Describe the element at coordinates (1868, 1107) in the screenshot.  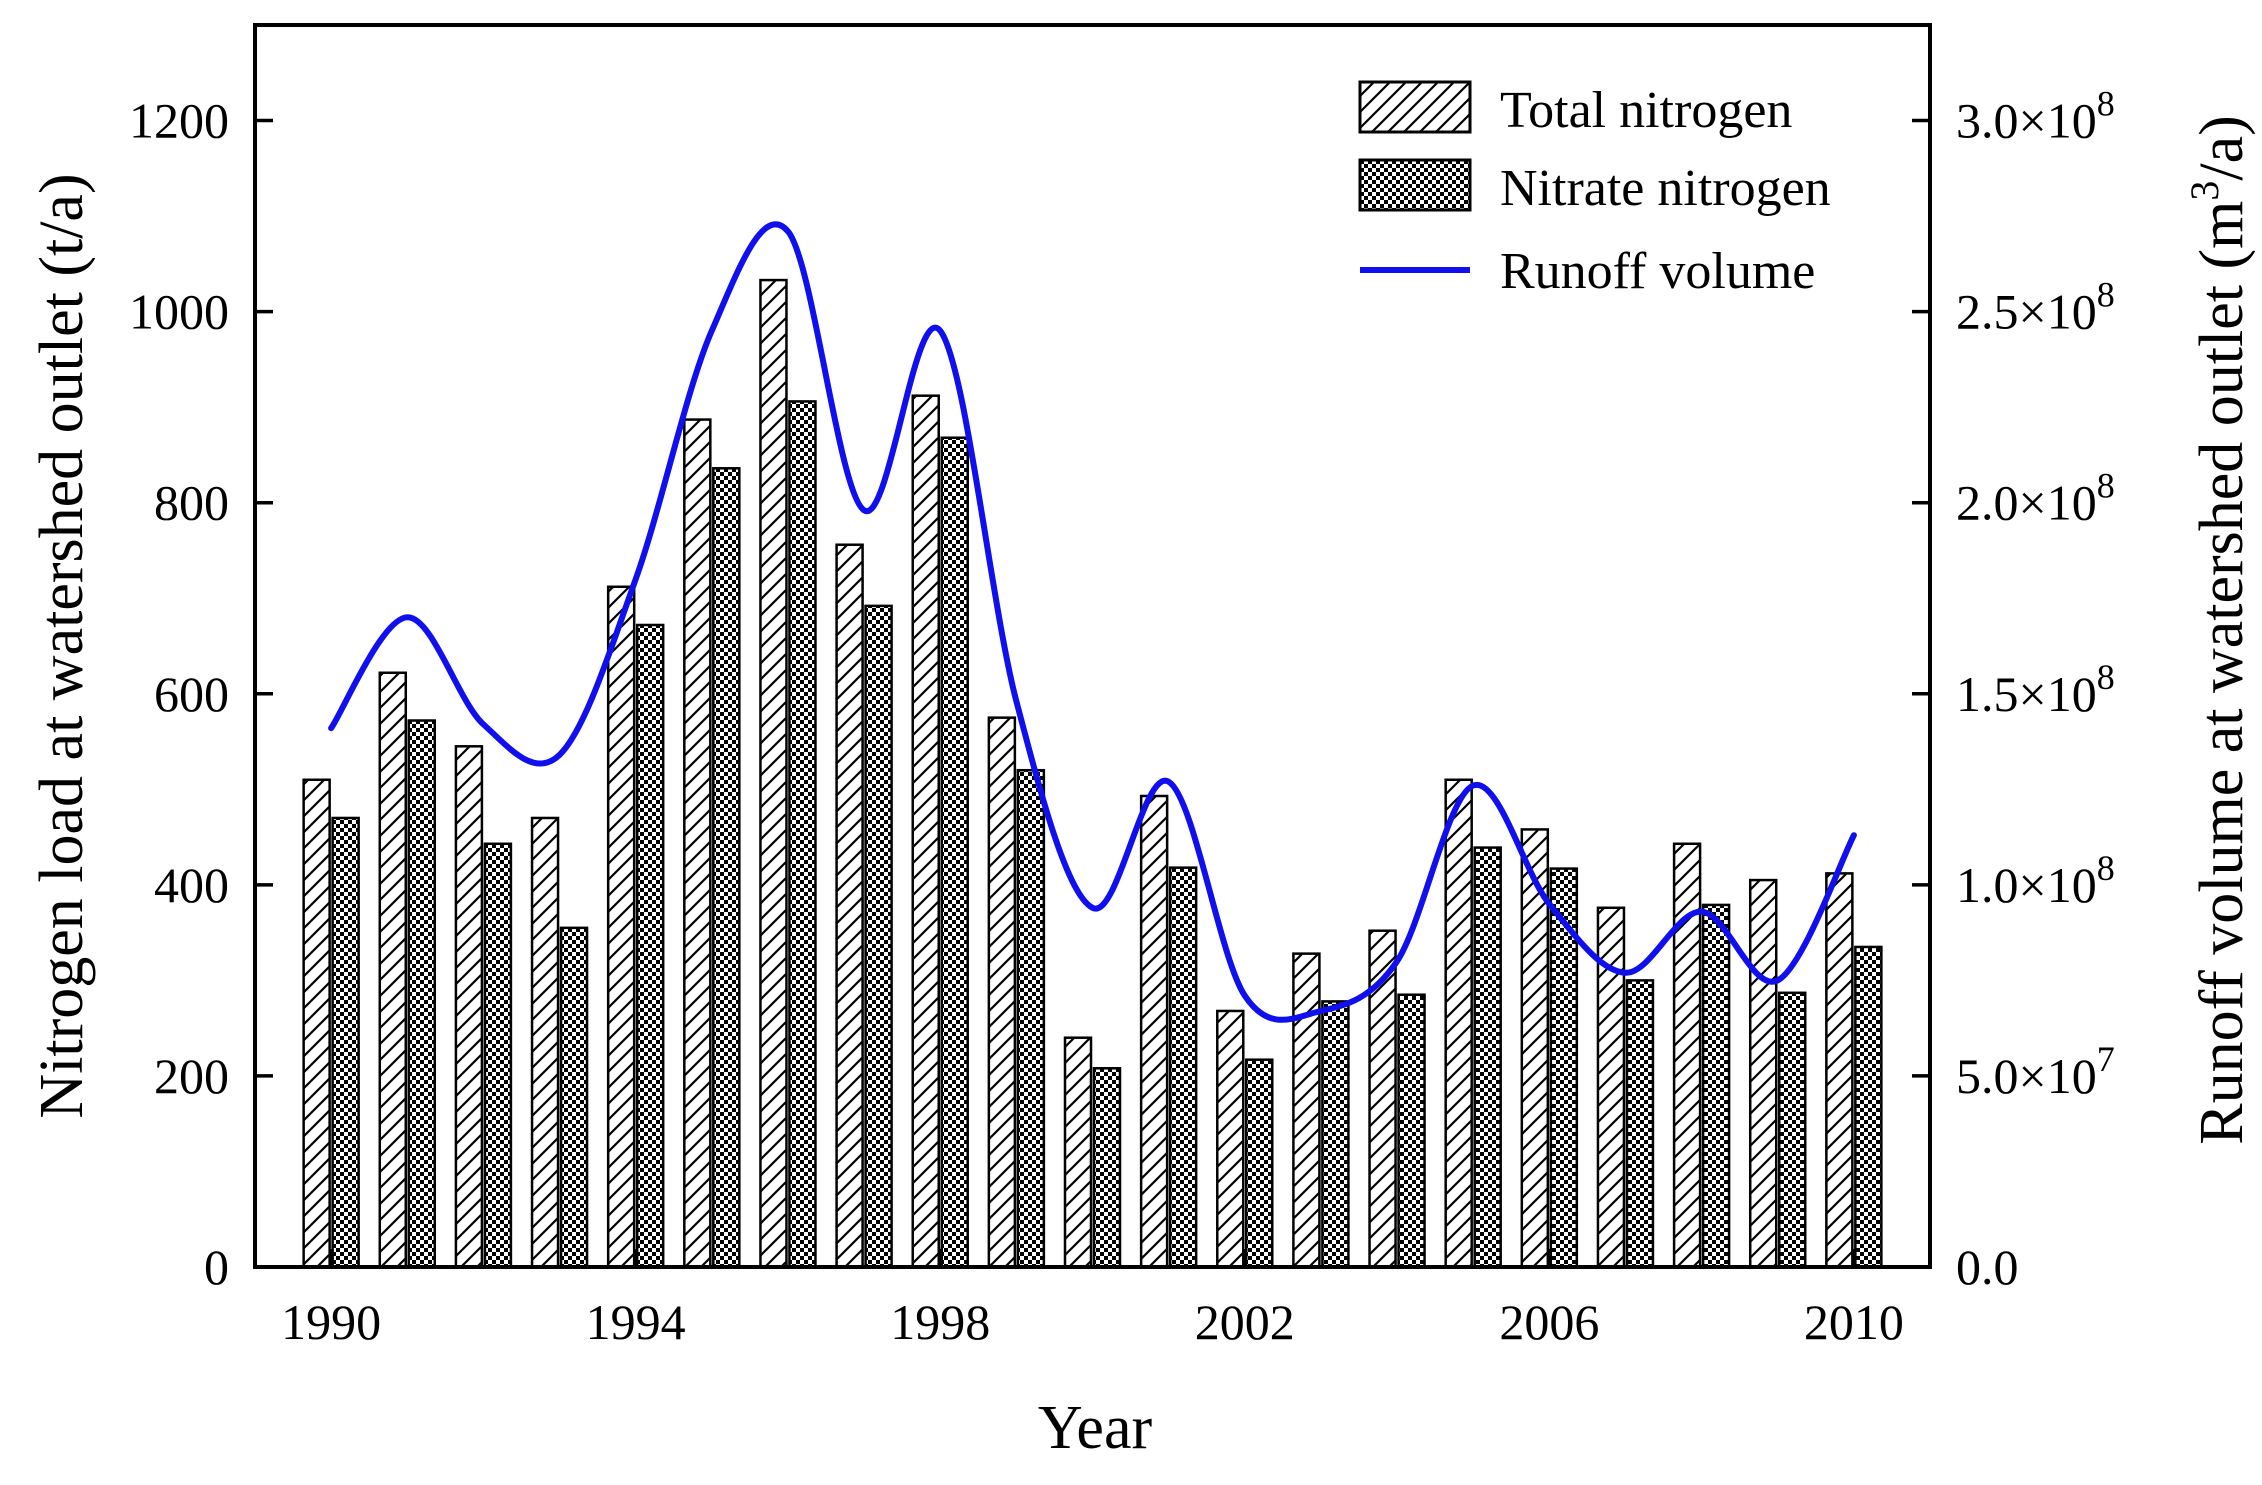
I see `bar-nitrate-nitrogen-2010` at that location.